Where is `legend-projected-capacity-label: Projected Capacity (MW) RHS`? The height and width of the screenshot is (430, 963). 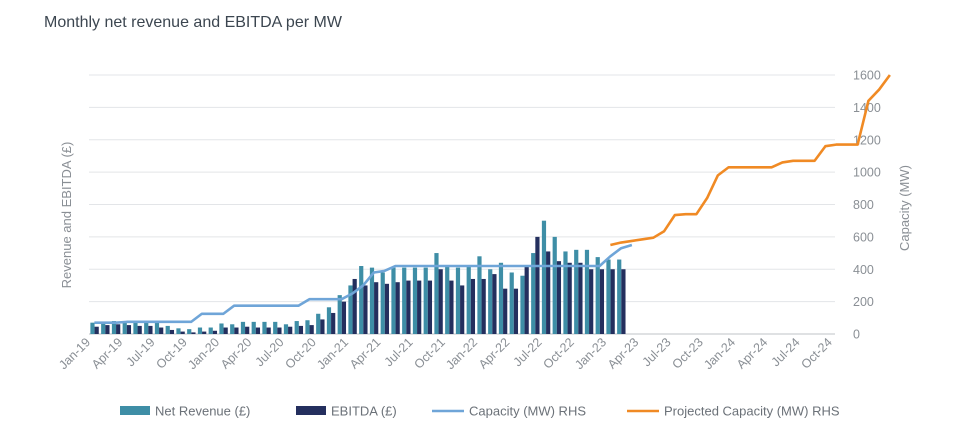
legend-projected-capacity-label: Projected Capacity (MW) RHS is located at coordinates (752, 411).